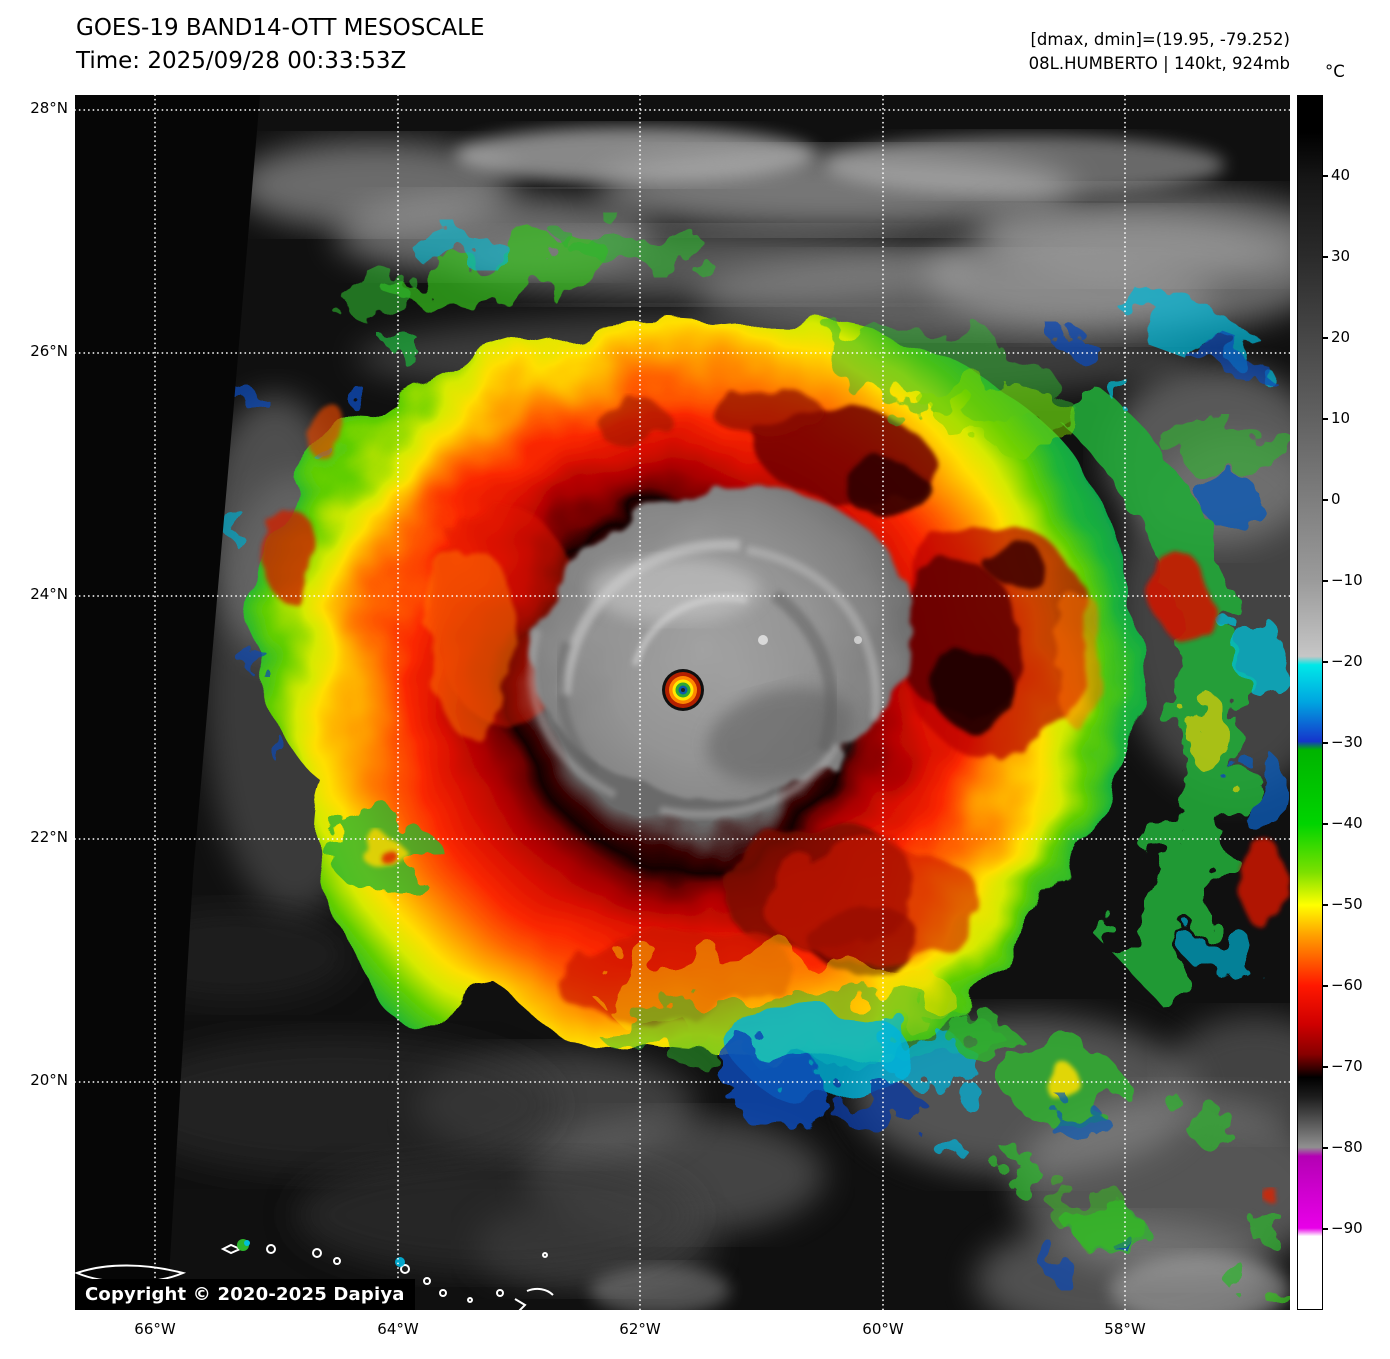 The image size is (1390, 1359). I want to click on colorbar-tick-label: 30, so click(1341, 256).